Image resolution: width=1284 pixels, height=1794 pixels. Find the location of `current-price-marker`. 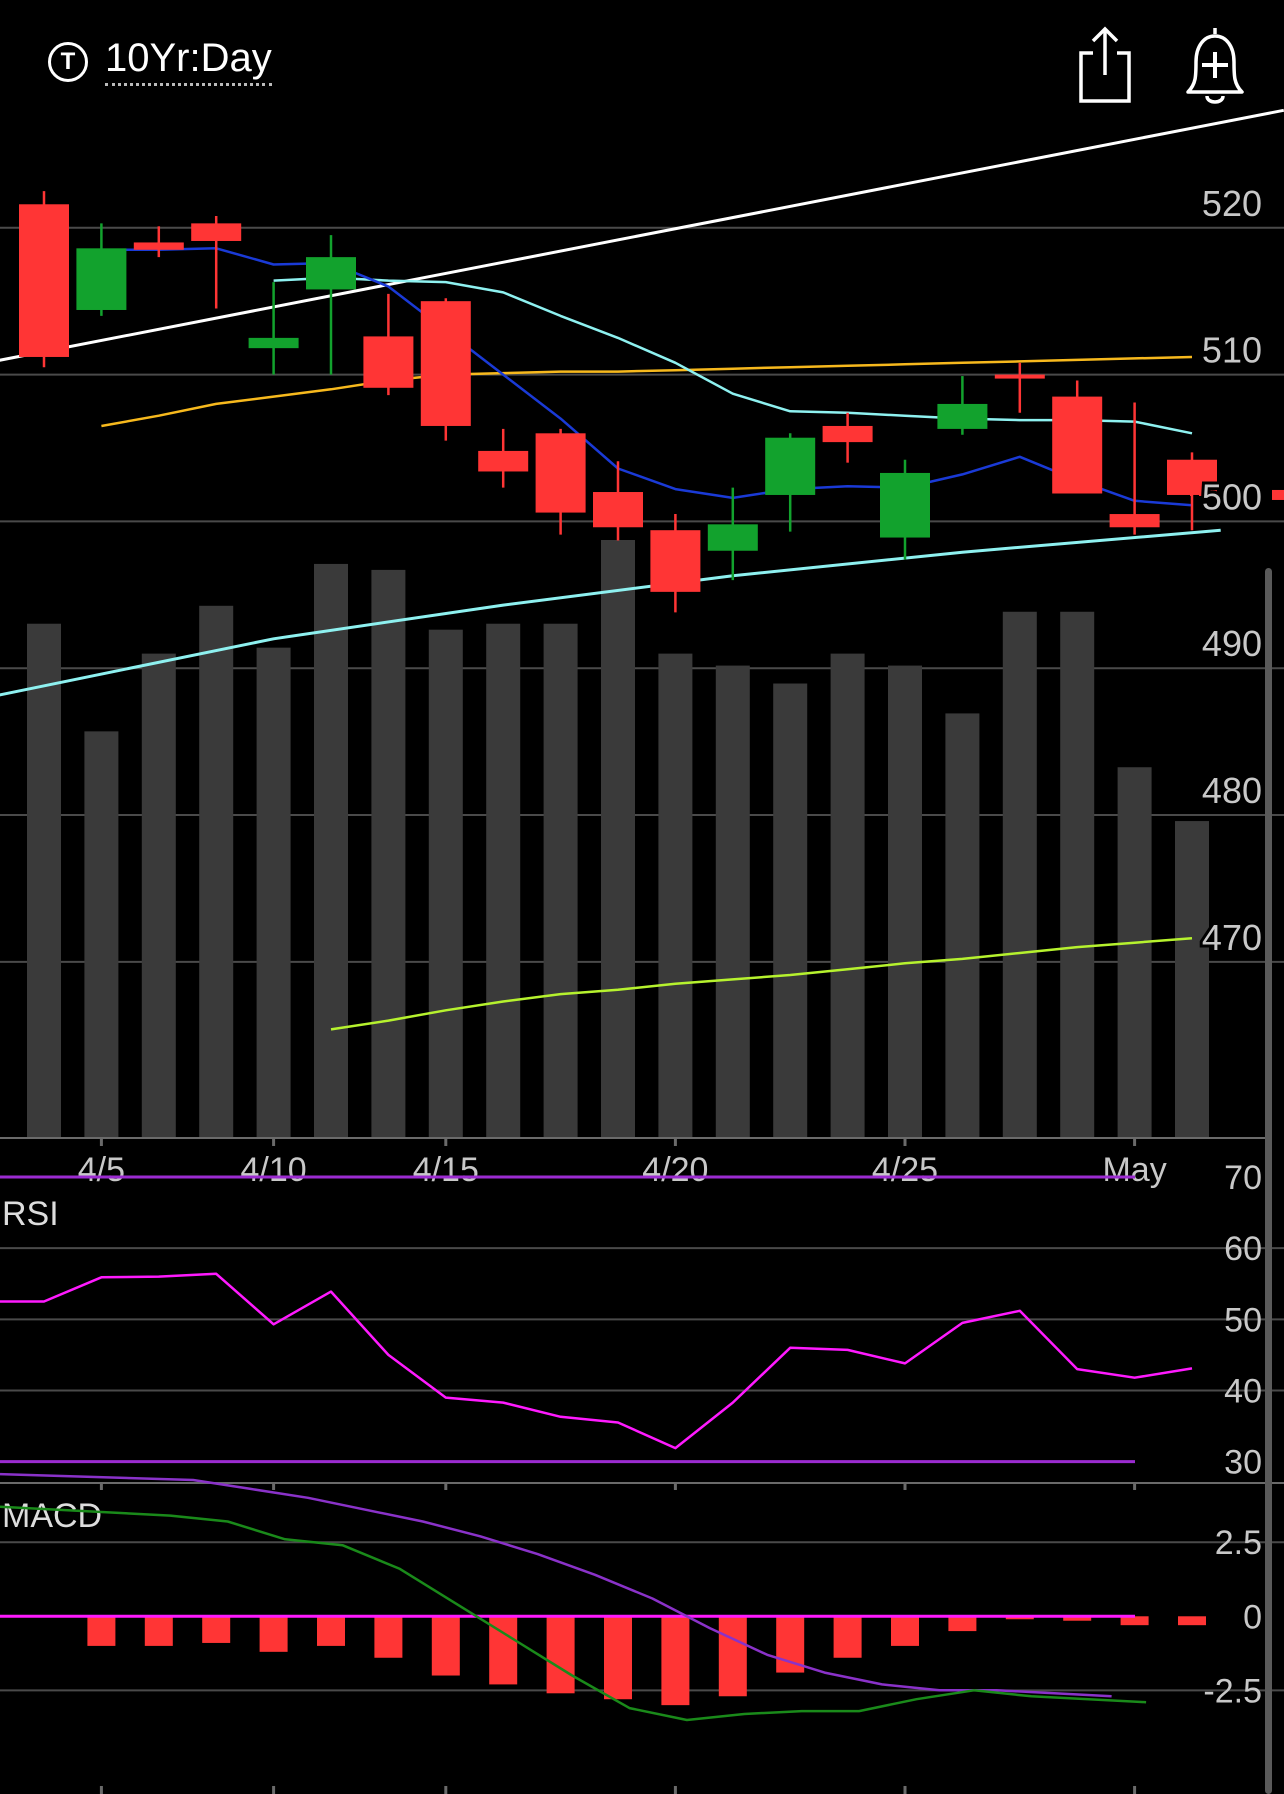

current-price-marker is located at coordinates (1278, 494).